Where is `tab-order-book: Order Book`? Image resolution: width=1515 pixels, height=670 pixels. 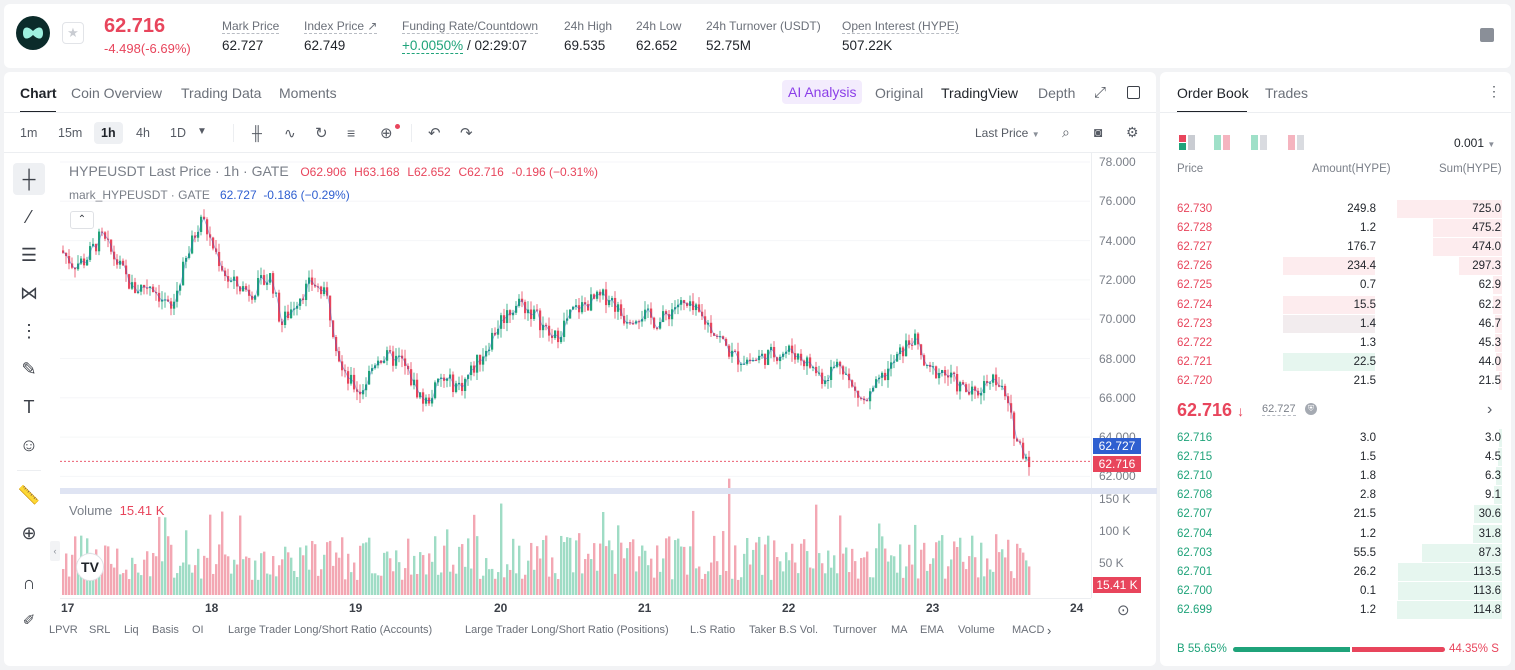 tab-order-book: Order Book is located at coordinates (1213, 93).